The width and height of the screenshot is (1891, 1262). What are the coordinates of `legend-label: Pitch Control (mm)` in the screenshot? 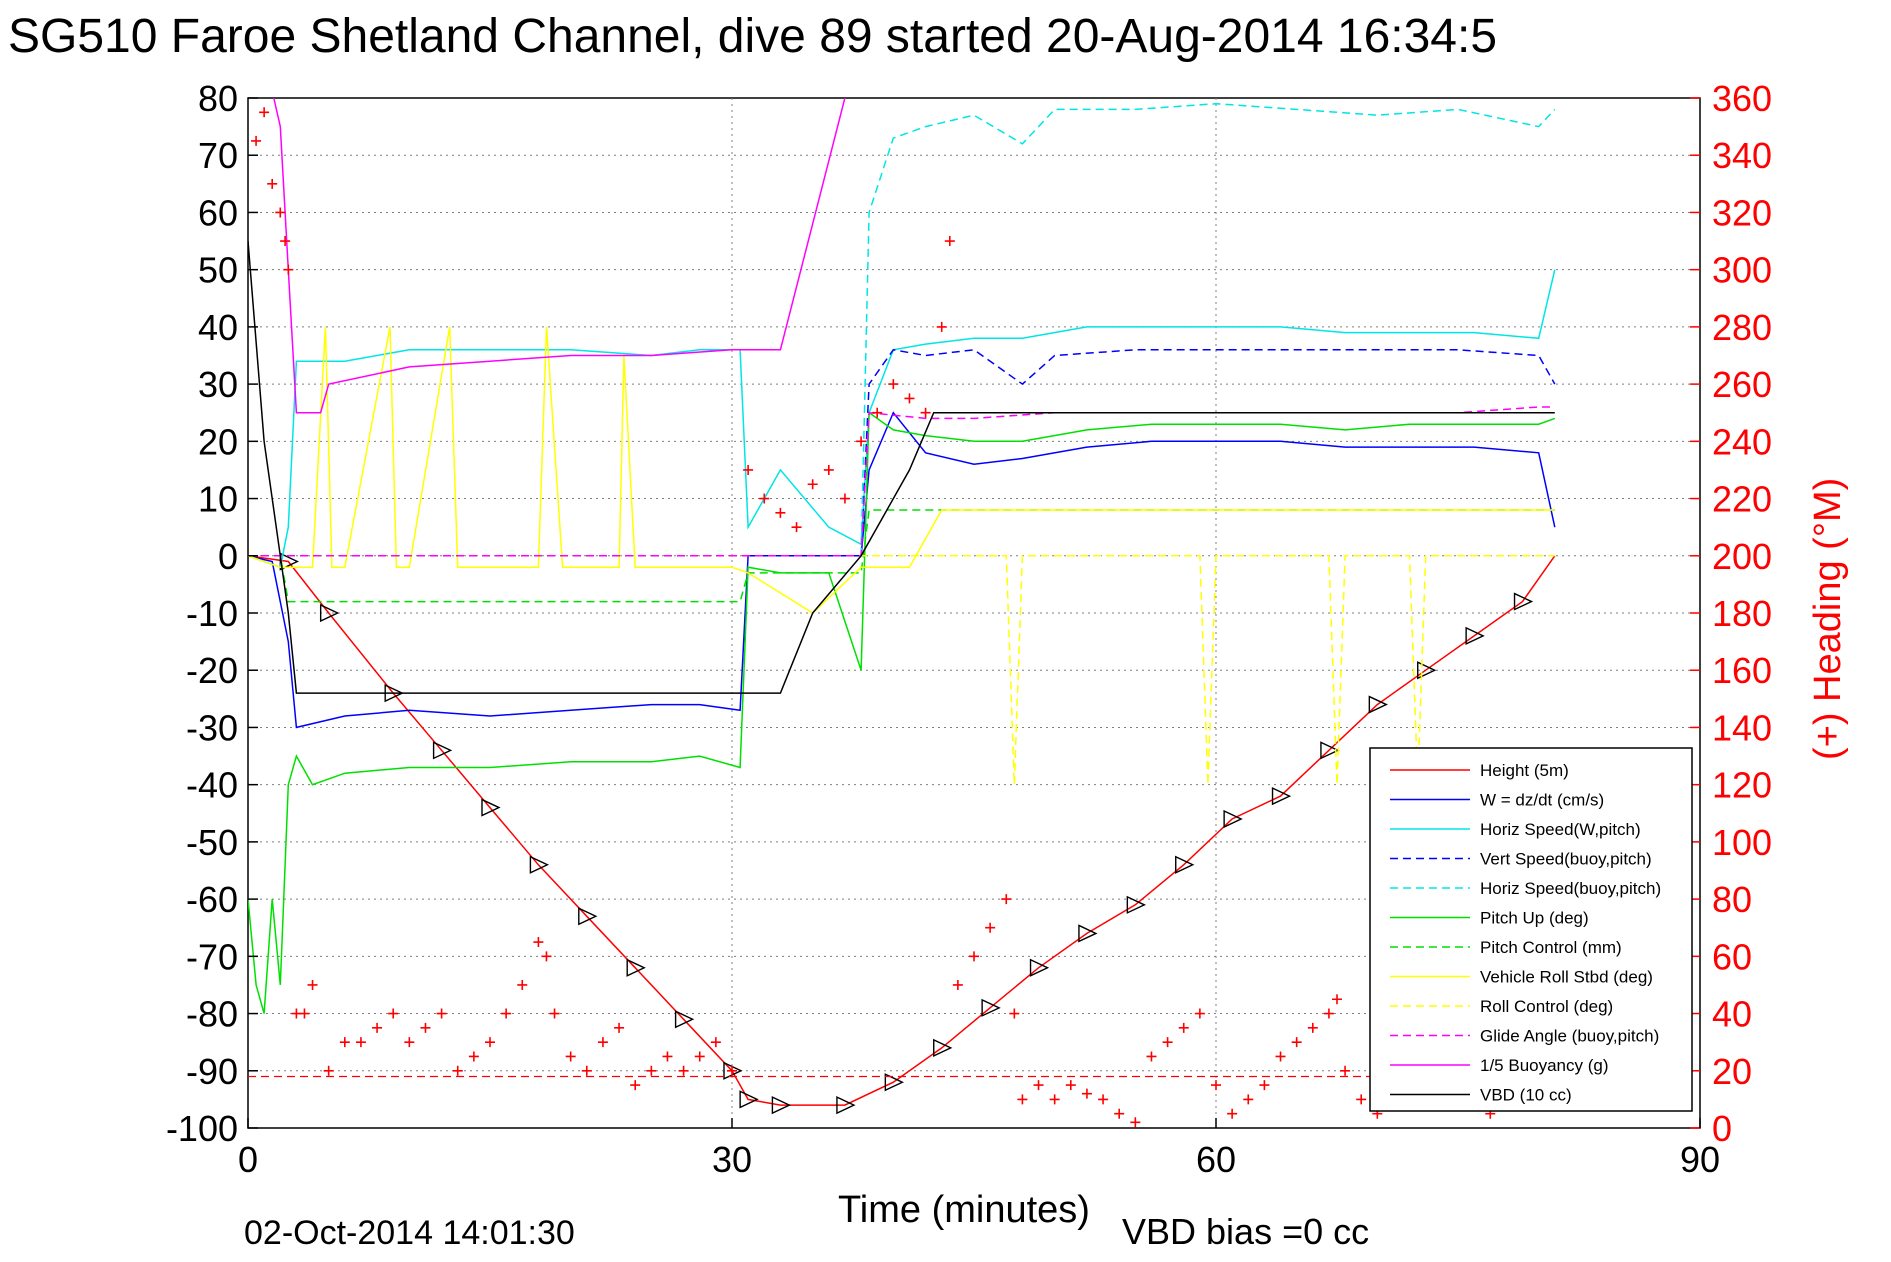 It's located at (1551, 947).